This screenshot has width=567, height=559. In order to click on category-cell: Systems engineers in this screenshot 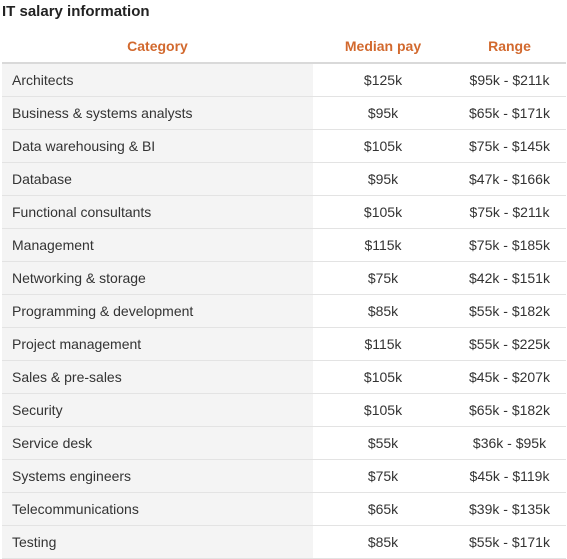, I will do `click(157, 476)`.